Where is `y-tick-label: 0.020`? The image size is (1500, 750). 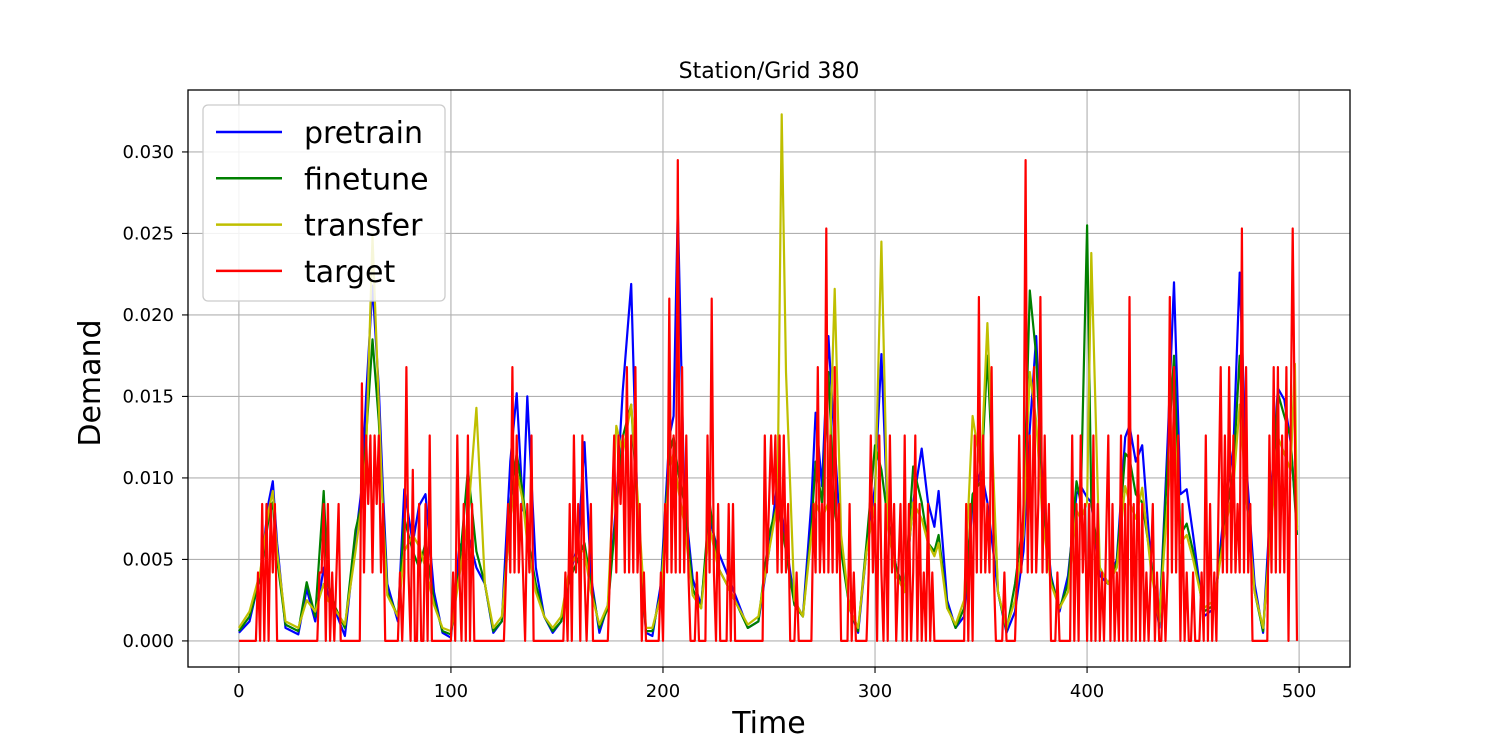 y-tick-label: 0.020 is located at coordinates (148, 315).